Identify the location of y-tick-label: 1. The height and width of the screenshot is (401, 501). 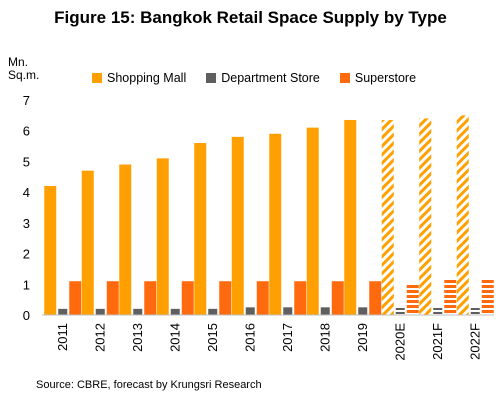
(26, 284).